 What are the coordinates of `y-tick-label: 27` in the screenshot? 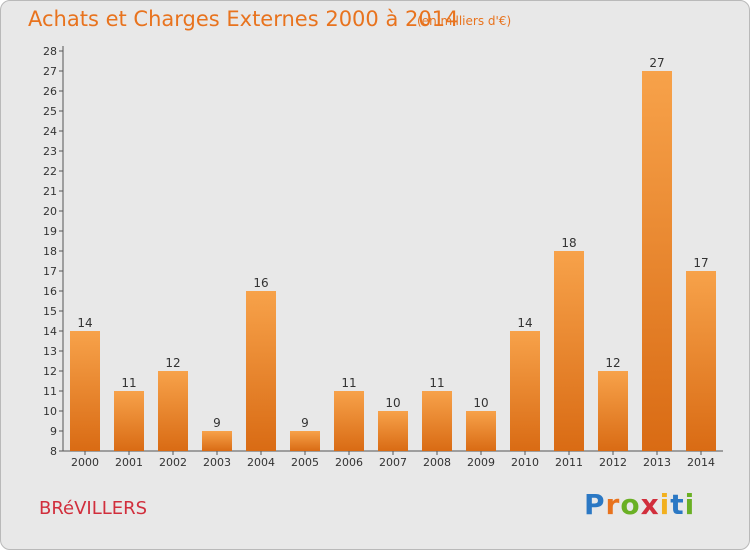 It's located at (50, 71).